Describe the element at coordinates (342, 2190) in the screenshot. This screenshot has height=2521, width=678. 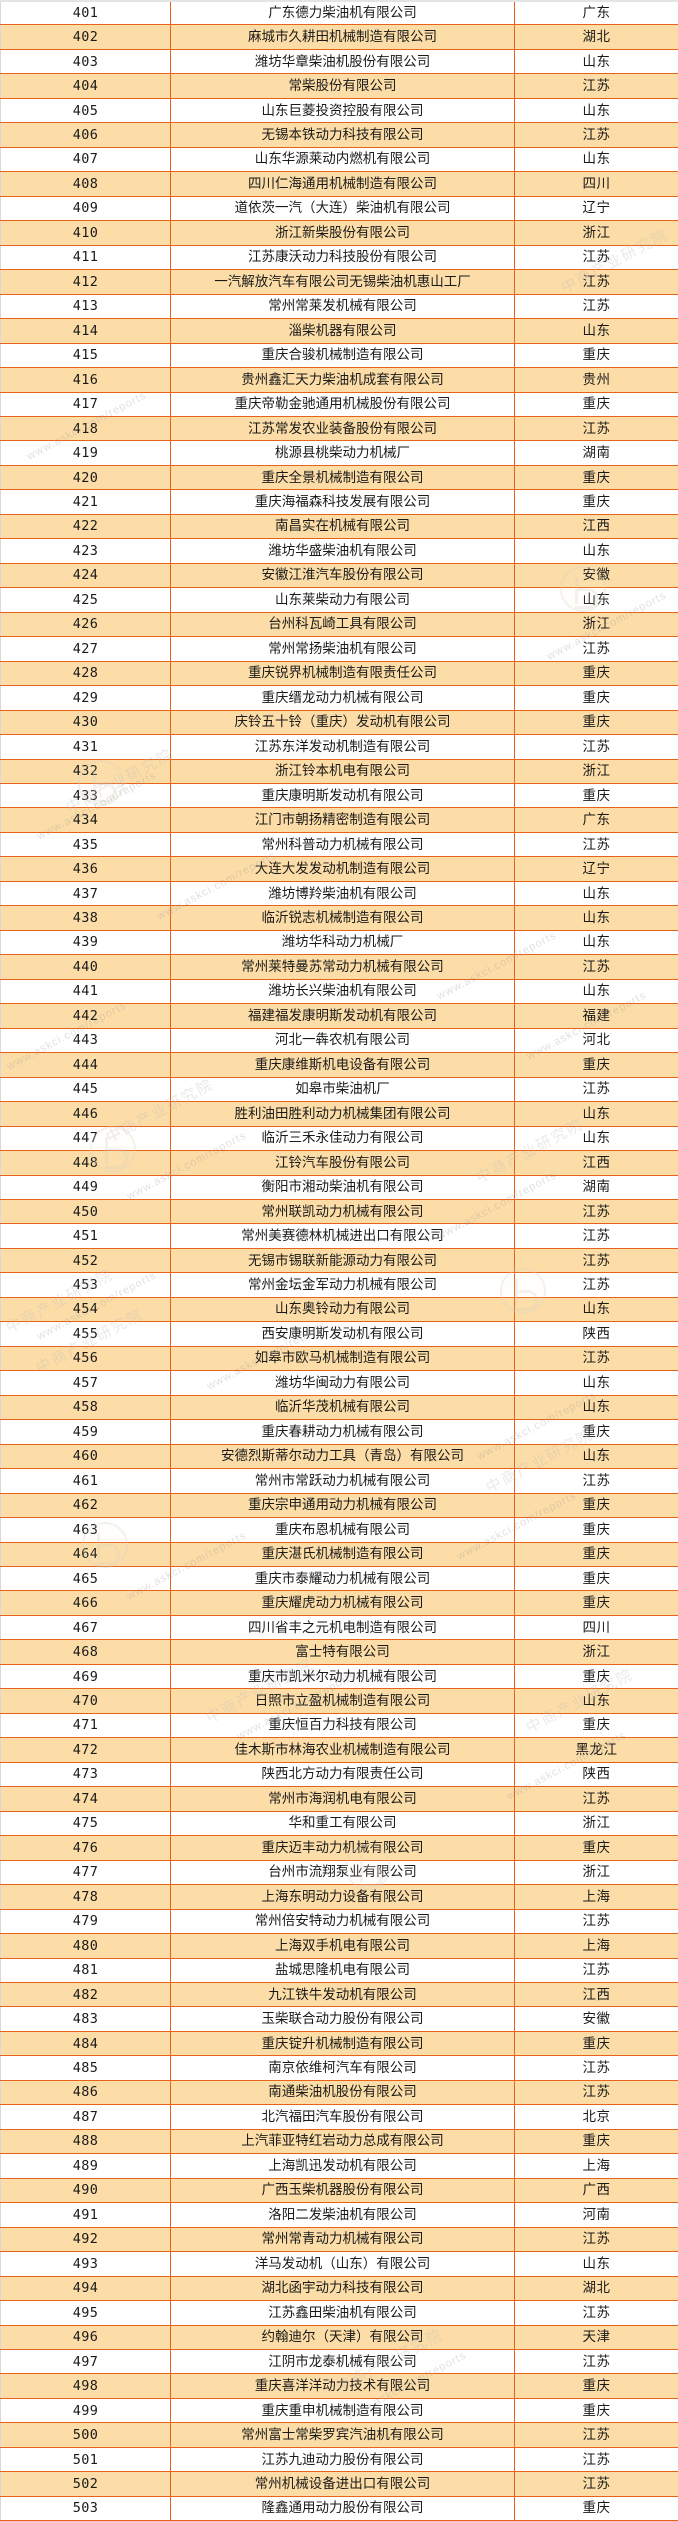
I see `cell-company-name: 广西玉柴机器股份有限公司` at that location.